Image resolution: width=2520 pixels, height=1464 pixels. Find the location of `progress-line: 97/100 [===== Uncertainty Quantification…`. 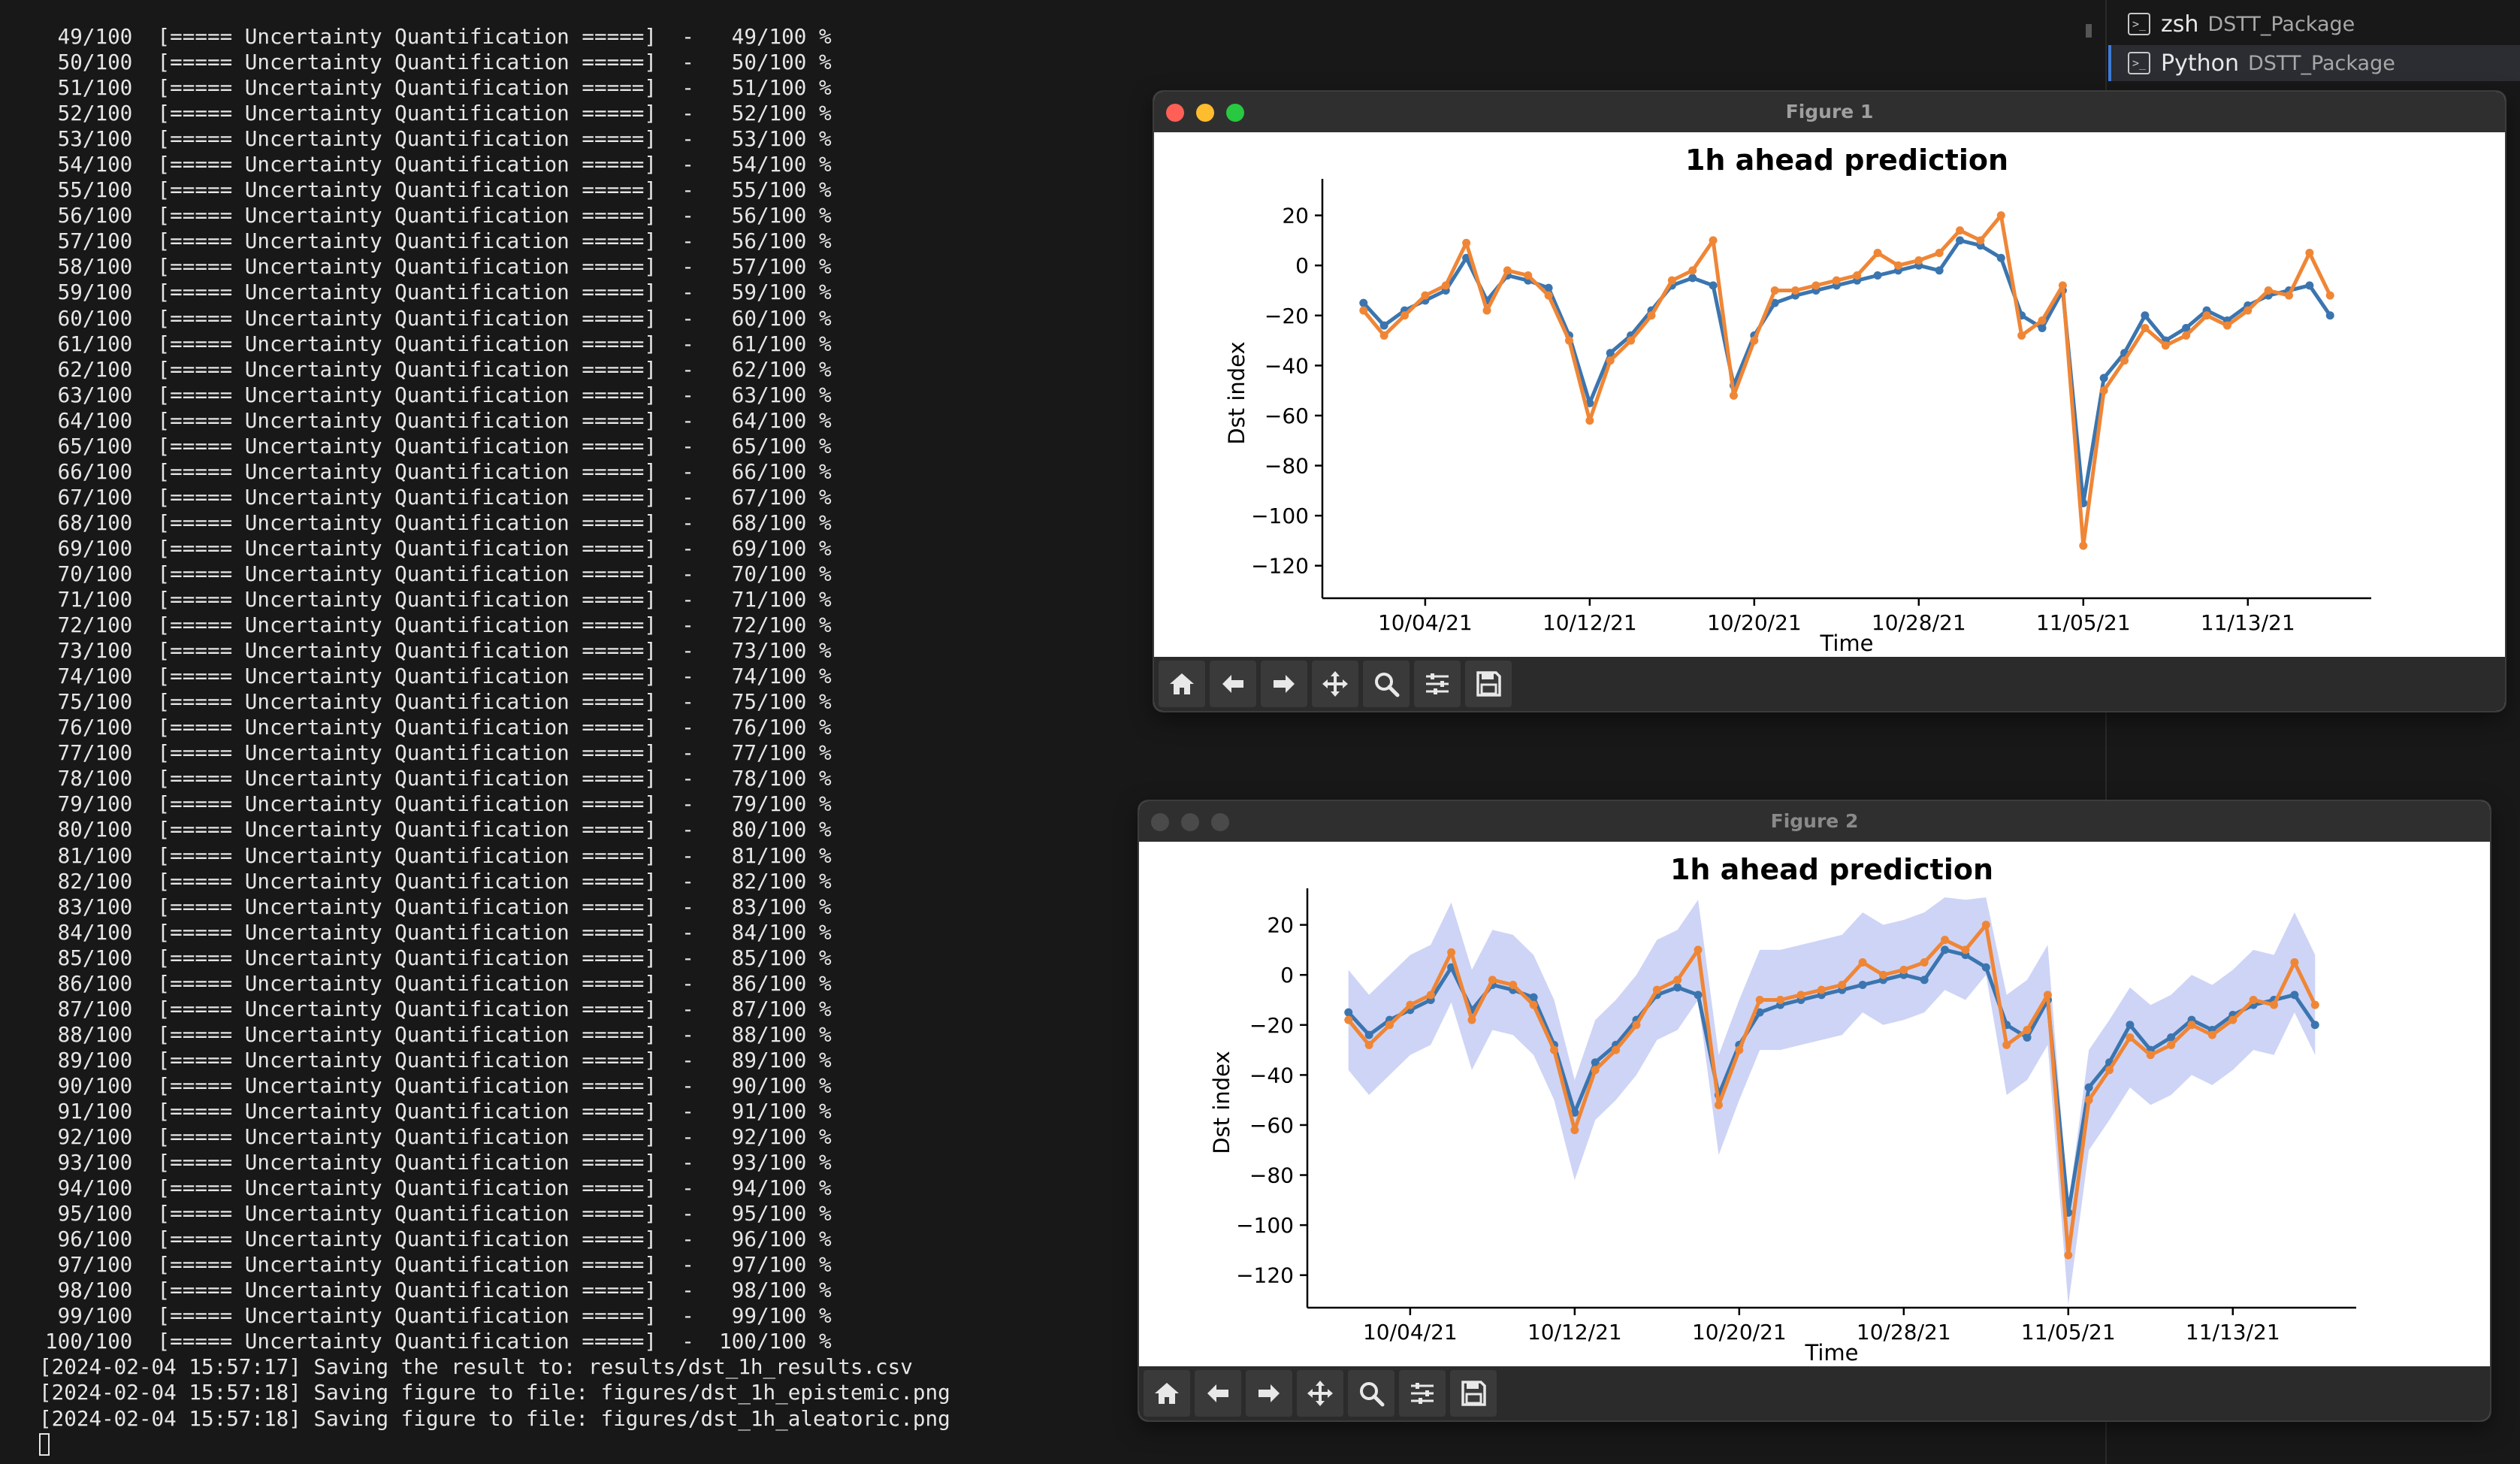

progress-line: 97/100 [===== Uncertainty Quantification… is located at coordinates (497, 1265).